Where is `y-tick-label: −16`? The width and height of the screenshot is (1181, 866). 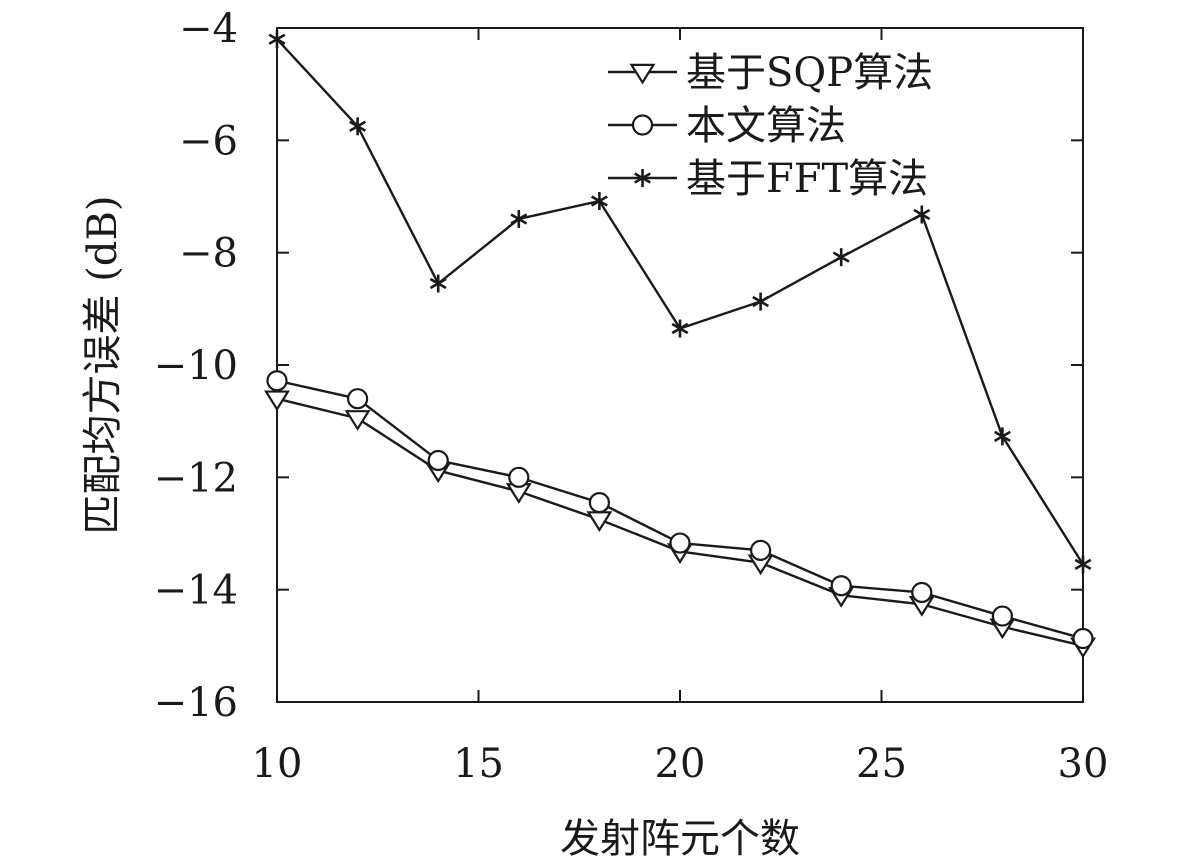
y-tick-label: −16 is located at coordinates (196, 703).